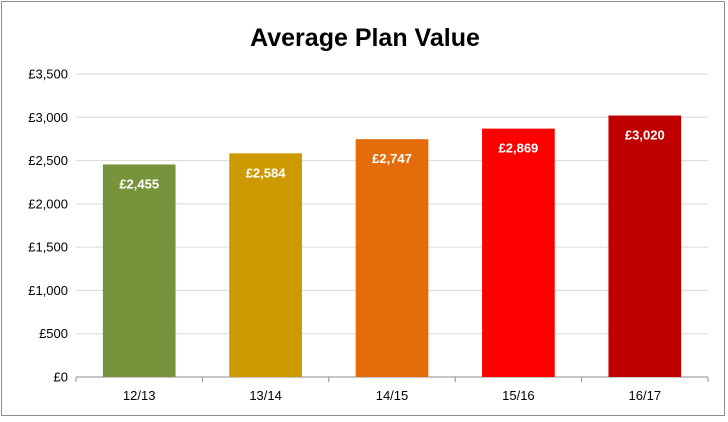 The width and height of the screenshot is (728, 422). What do you see at coordinates (48, 290) in the screenshot?
I see `y-tick-label: £1,000` at bounding box center [48, 290].